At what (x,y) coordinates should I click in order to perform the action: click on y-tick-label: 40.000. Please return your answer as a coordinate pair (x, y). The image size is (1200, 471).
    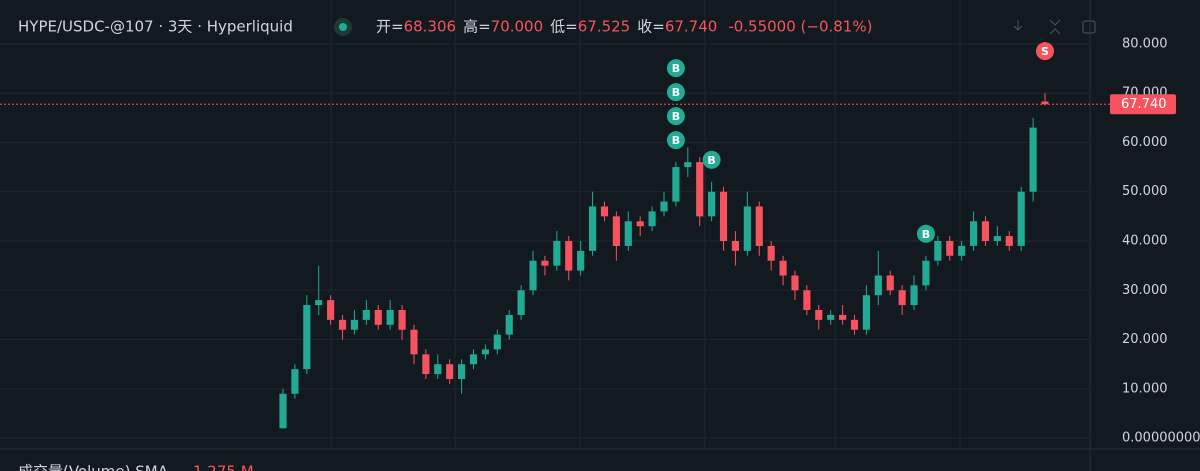
    Looking at the image, I should click on (1145, 241).